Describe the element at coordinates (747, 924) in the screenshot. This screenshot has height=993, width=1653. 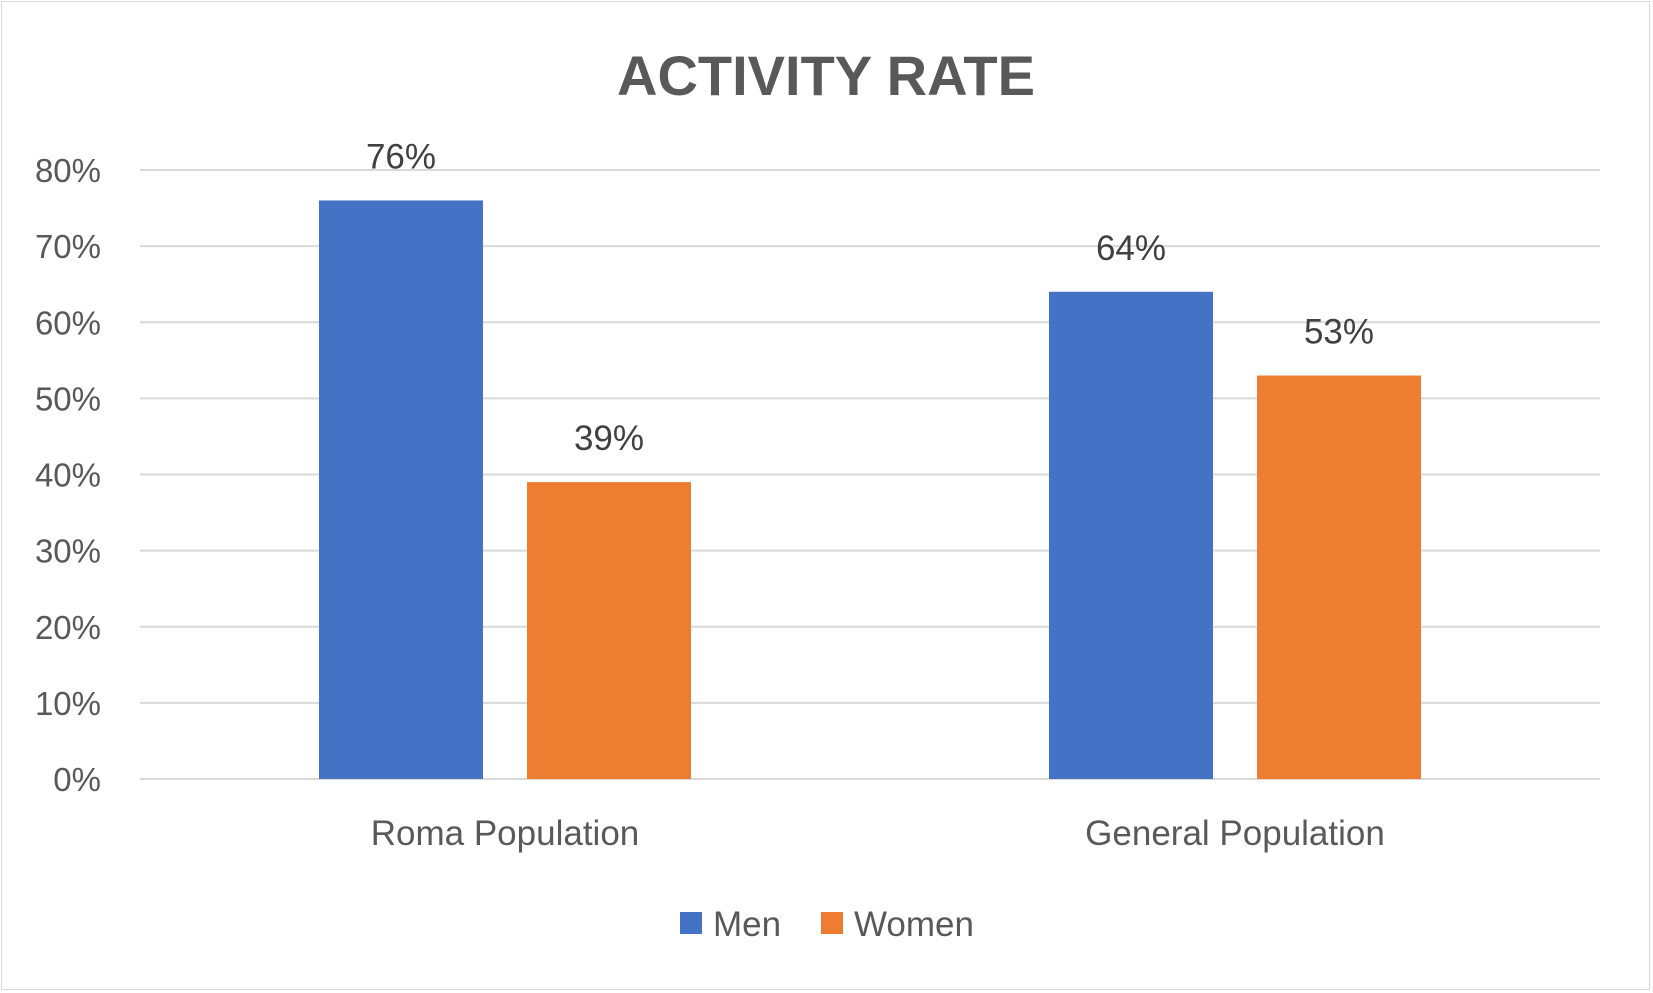
I see `legend-label-men: Men` at that location.